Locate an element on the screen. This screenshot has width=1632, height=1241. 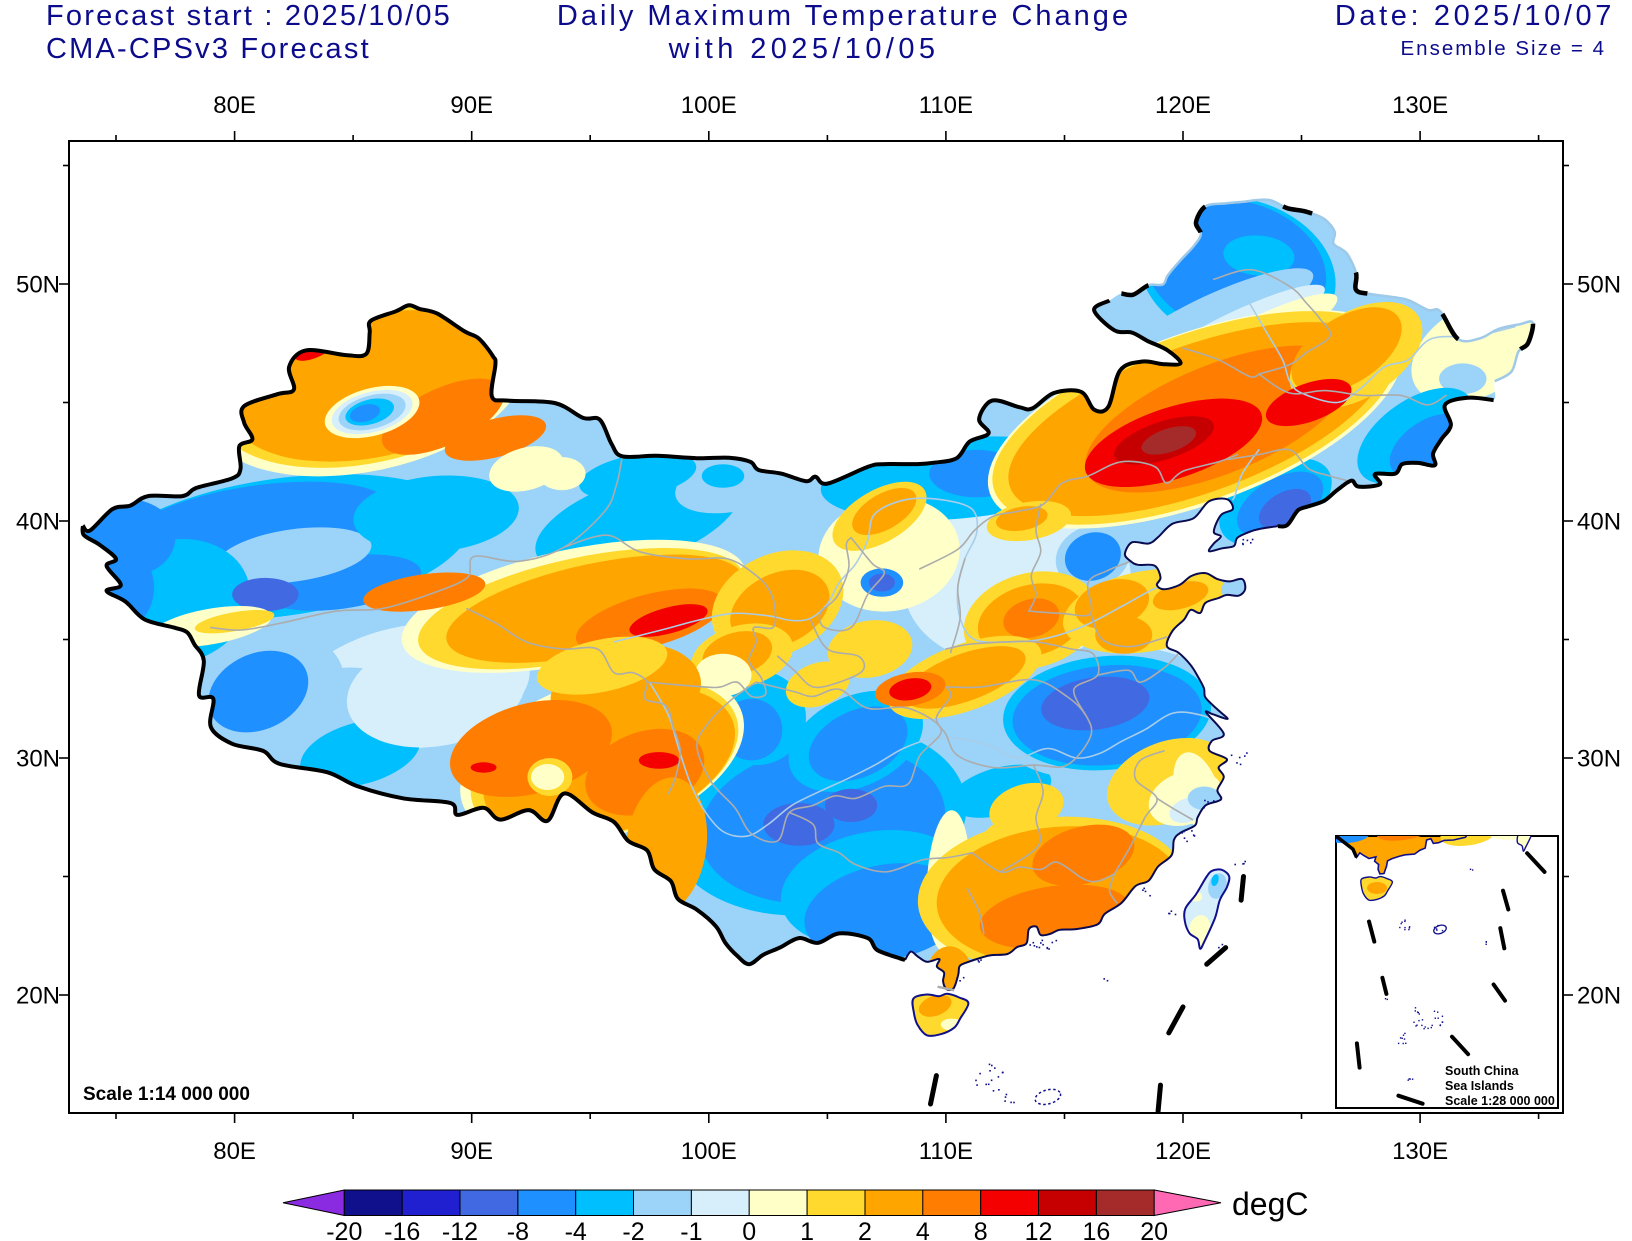
svg-text: -12 is located at coordinates (460, 1229).